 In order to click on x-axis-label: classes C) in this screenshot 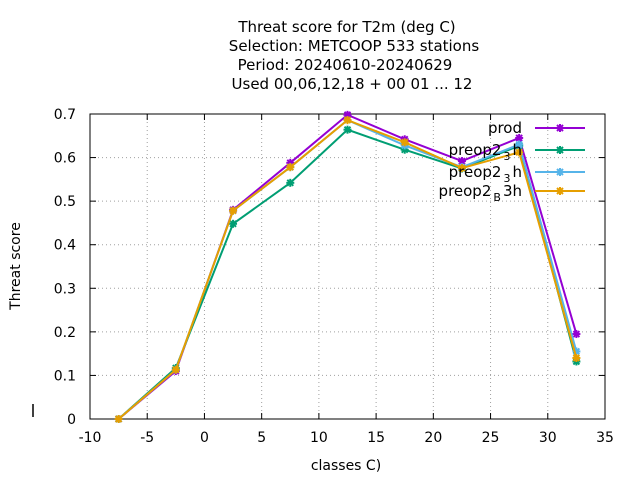, I will do `click(346, 466)`.